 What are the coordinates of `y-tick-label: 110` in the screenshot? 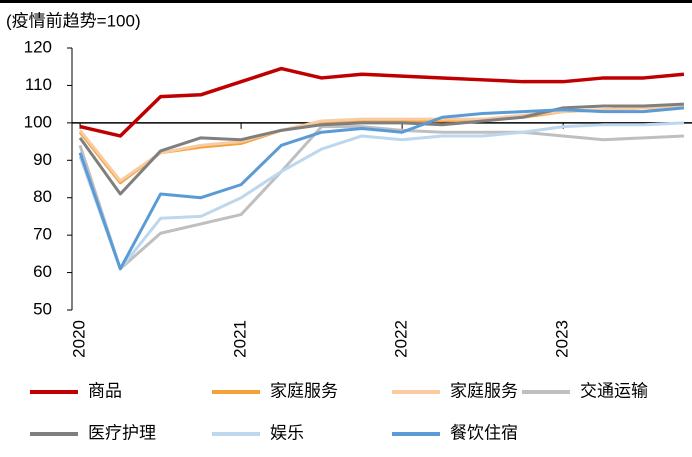 It's located at (38, 84).